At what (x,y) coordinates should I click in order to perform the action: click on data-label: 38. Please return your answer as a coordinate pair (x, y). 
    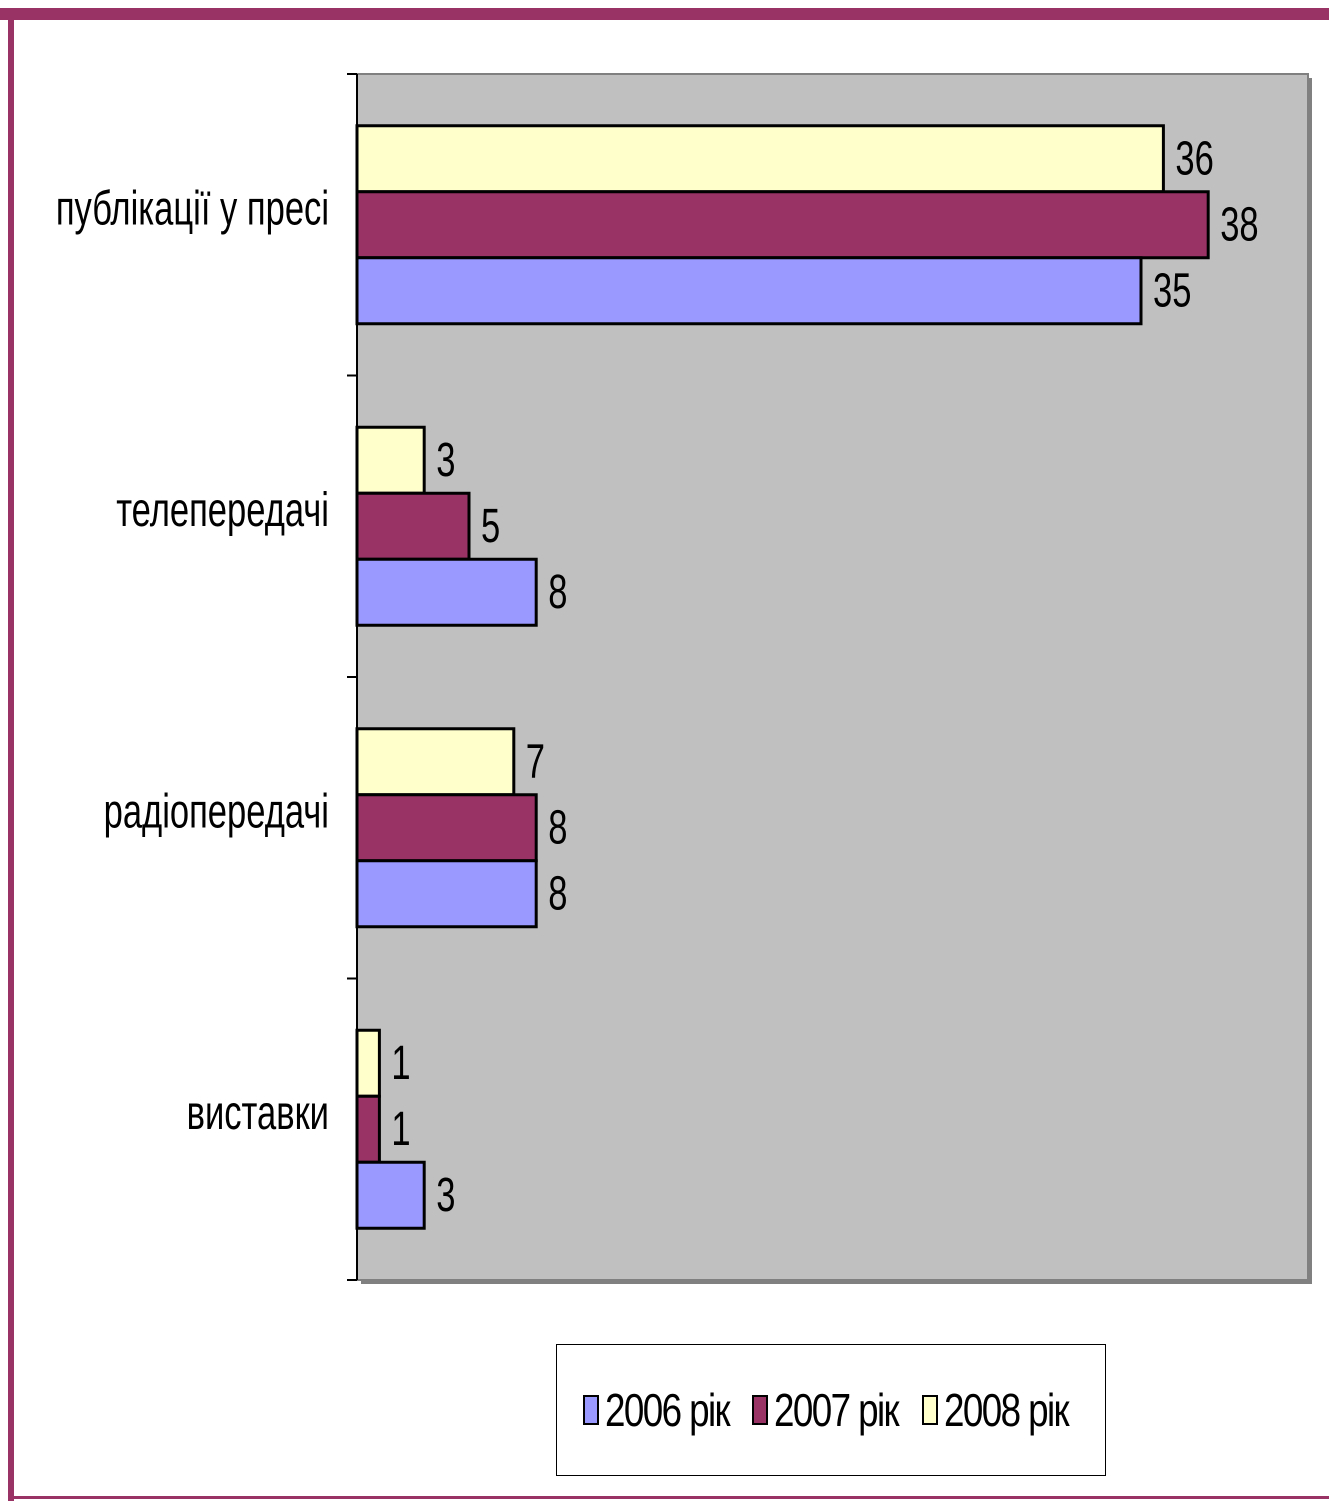
    Looking at the image, I should click on (1239, 224).